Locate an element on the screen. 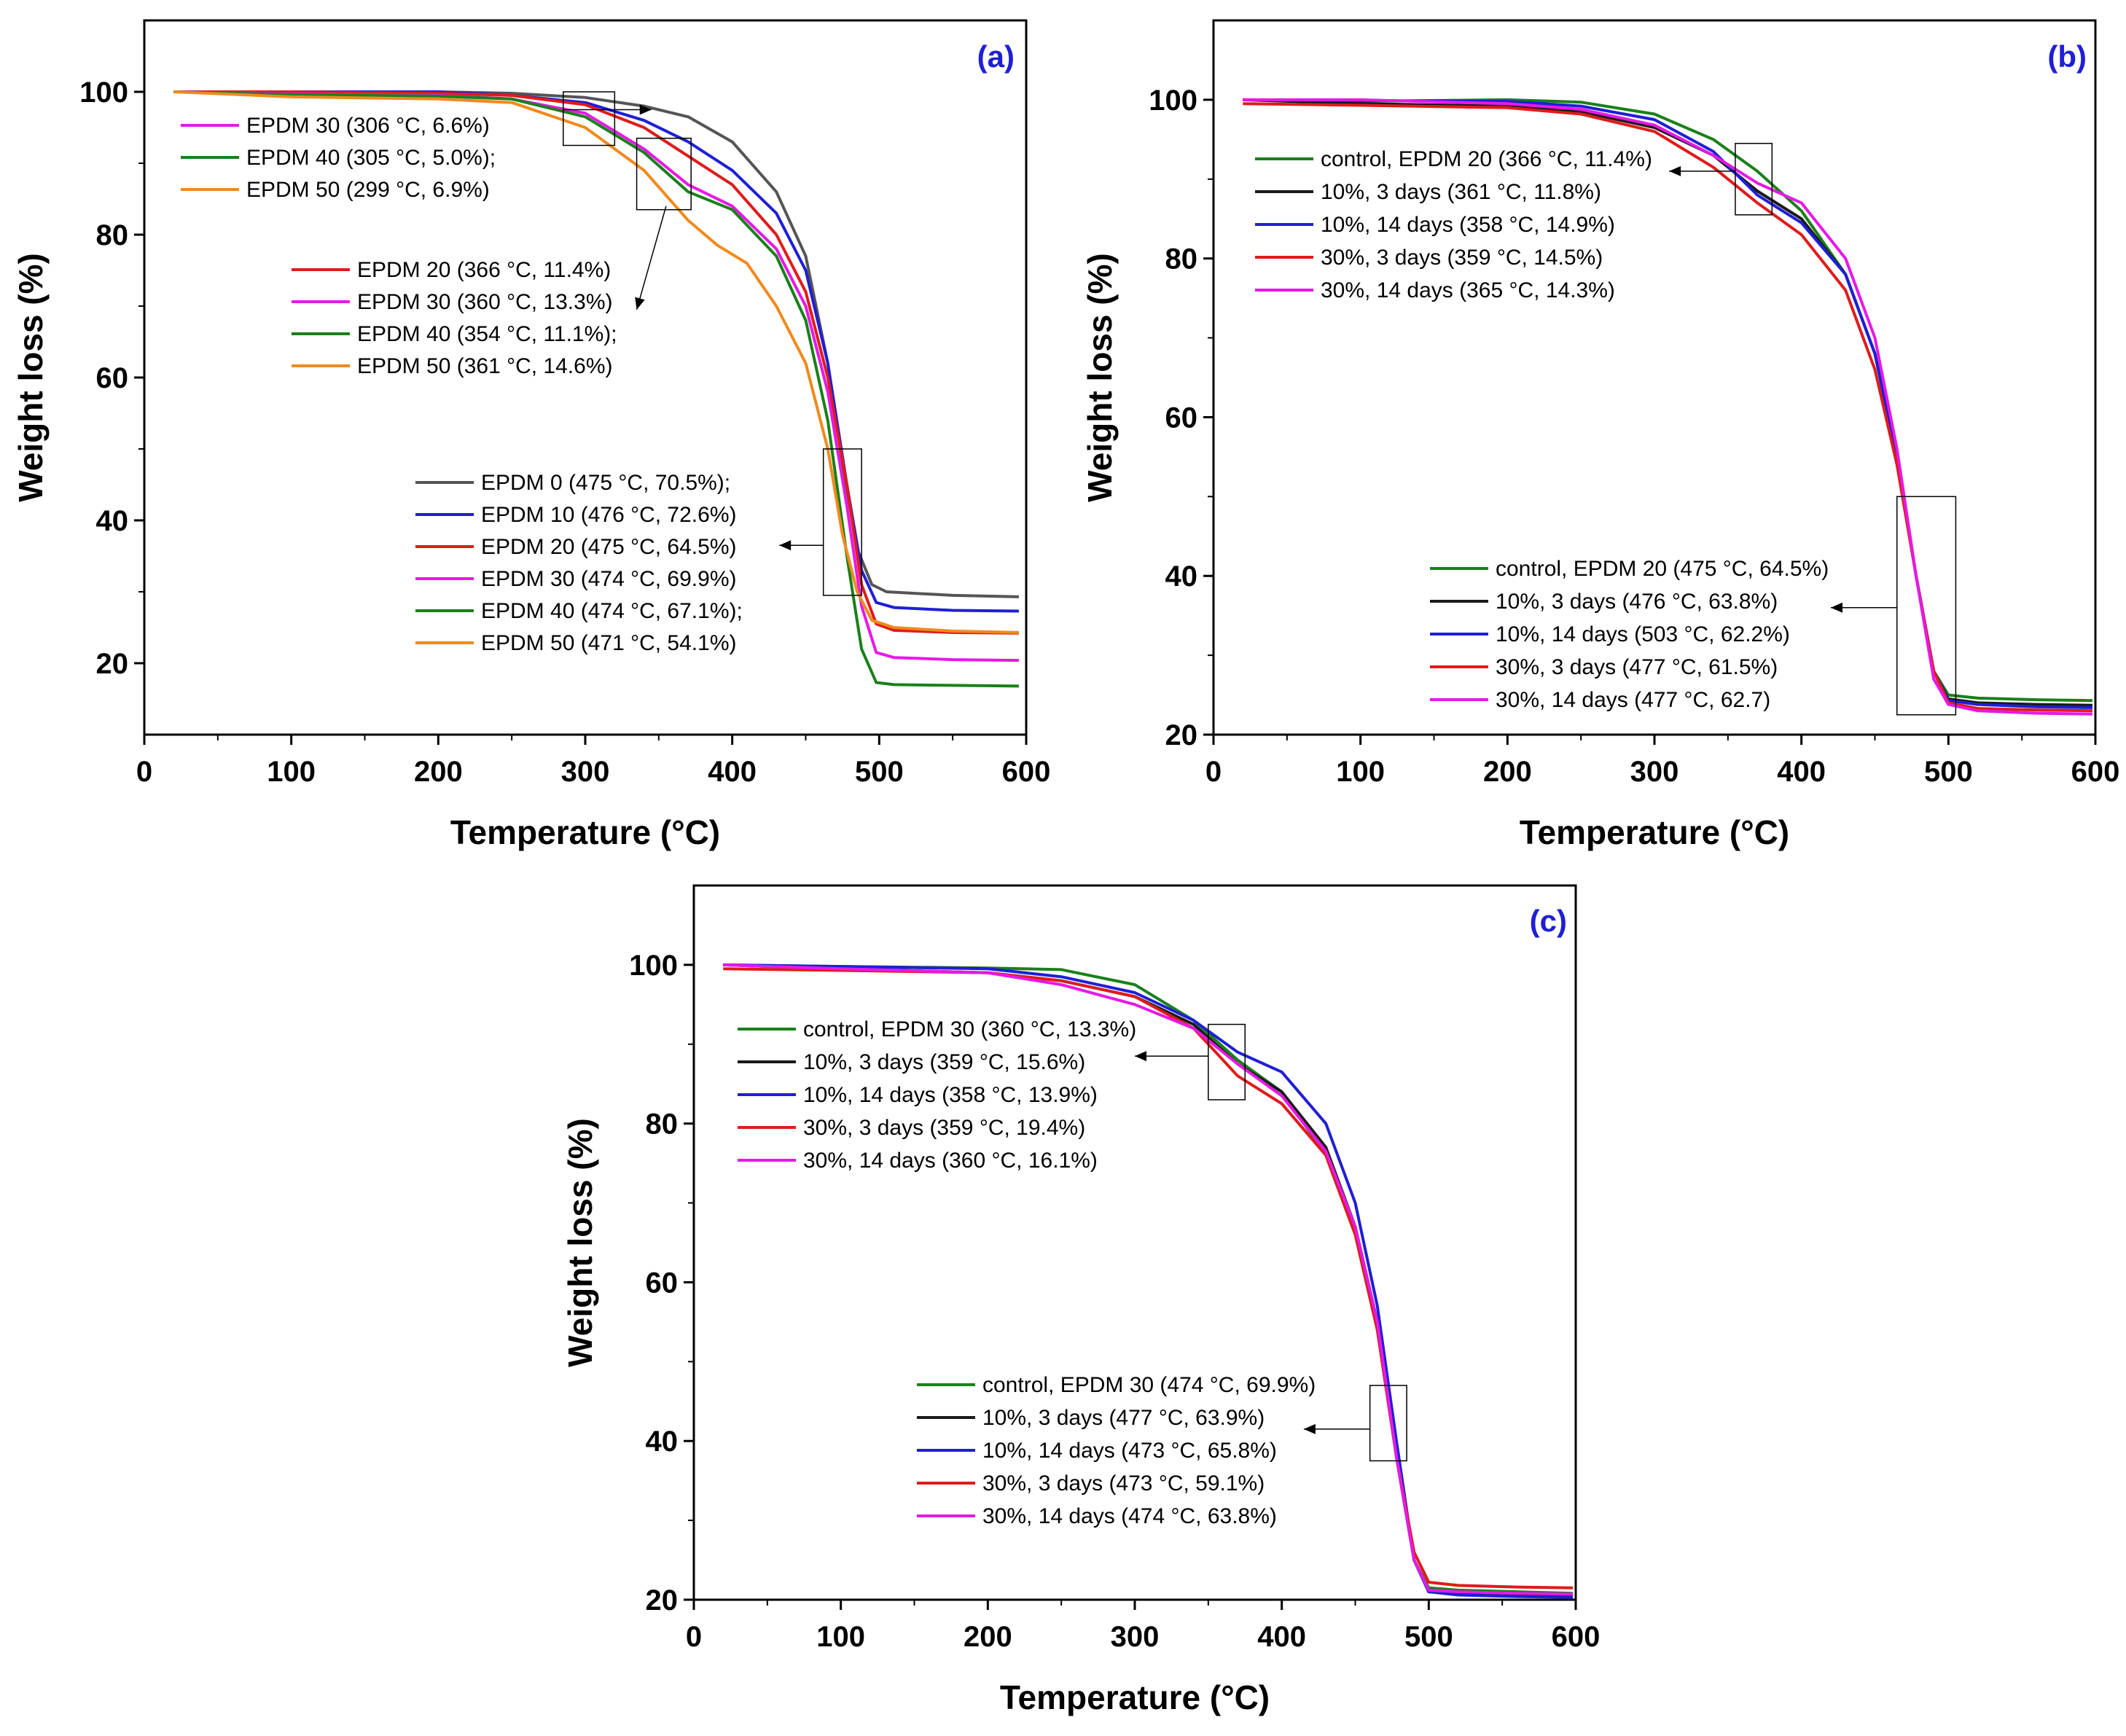 The image size is (2126, 1736). legend-label: EPDM 30 (474 °C, 69.9%) is located at coordinates (608, 579).